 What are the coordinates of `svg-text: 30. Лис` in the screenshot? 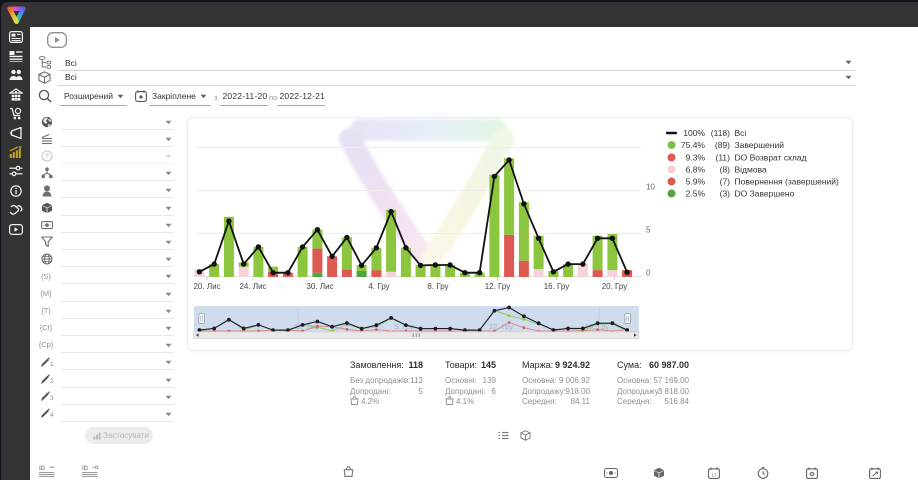 It's located at (319, 286).